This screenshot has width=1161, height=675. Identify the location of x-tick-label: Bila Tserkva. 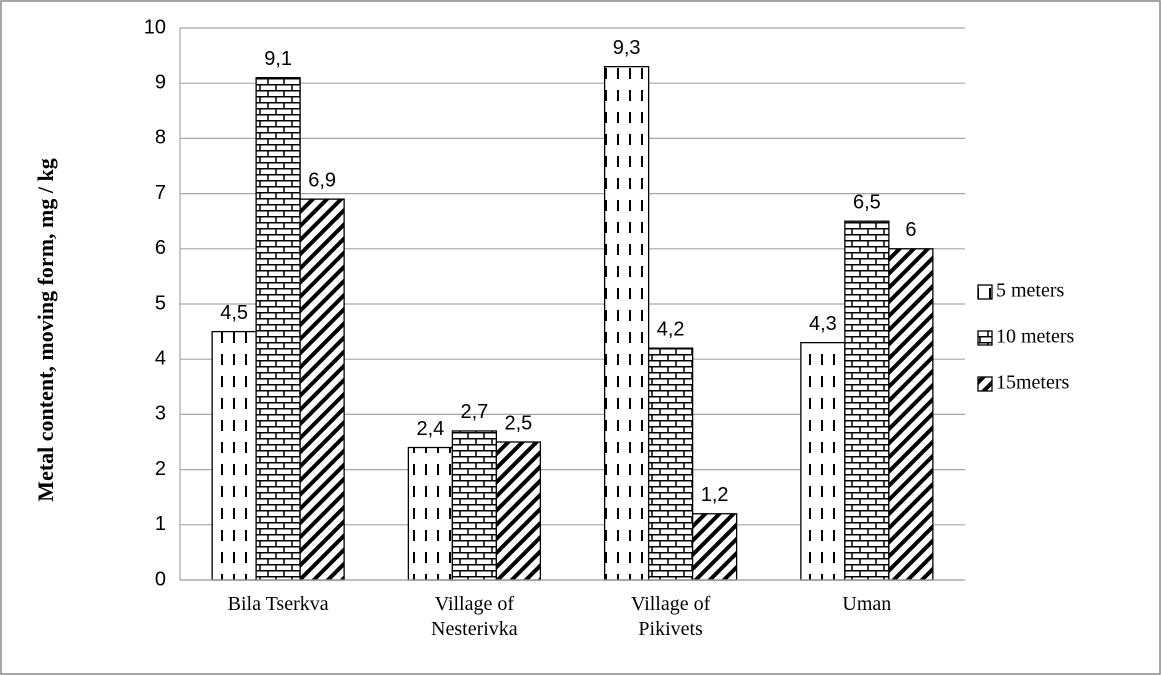
(278, 604).